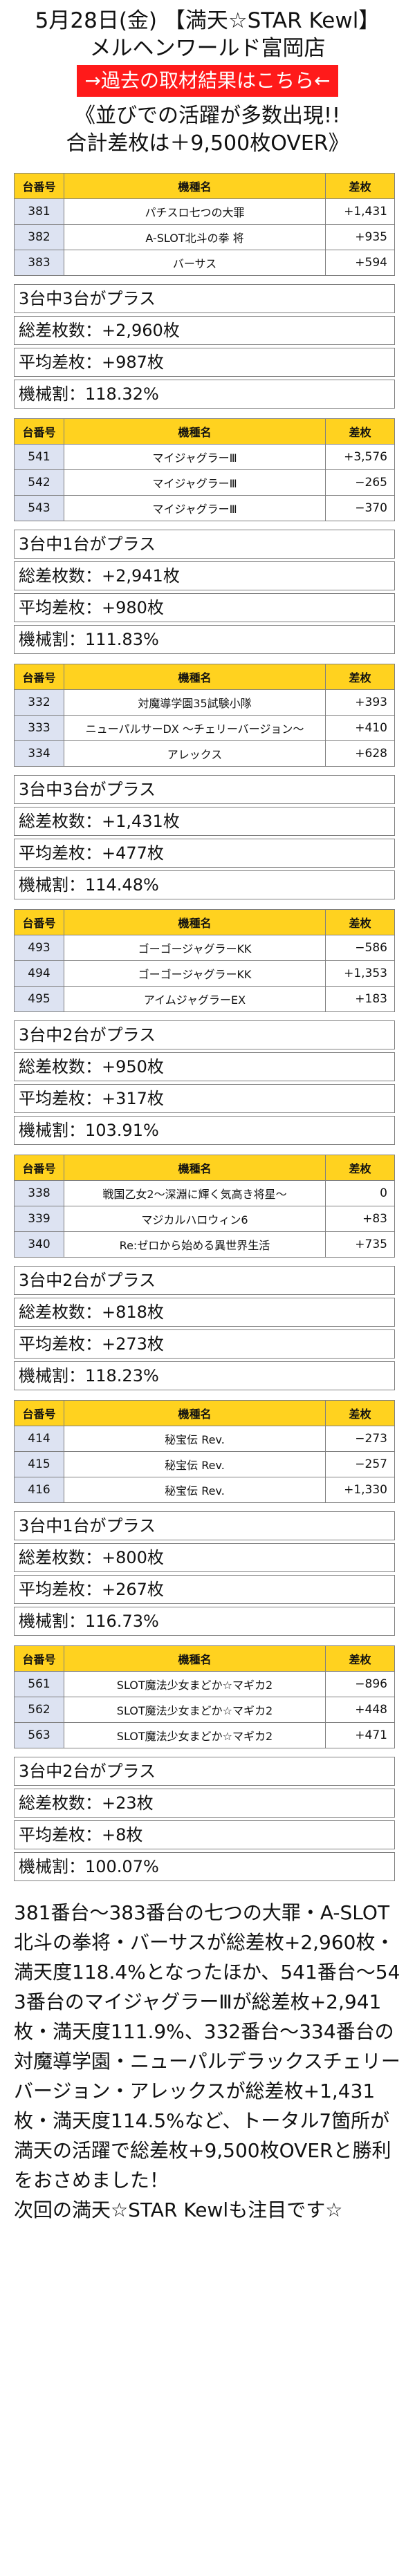  Describe the element at coordinates (39, 508) in the screenshot. I see `machine-number-cell: 543` at that location.